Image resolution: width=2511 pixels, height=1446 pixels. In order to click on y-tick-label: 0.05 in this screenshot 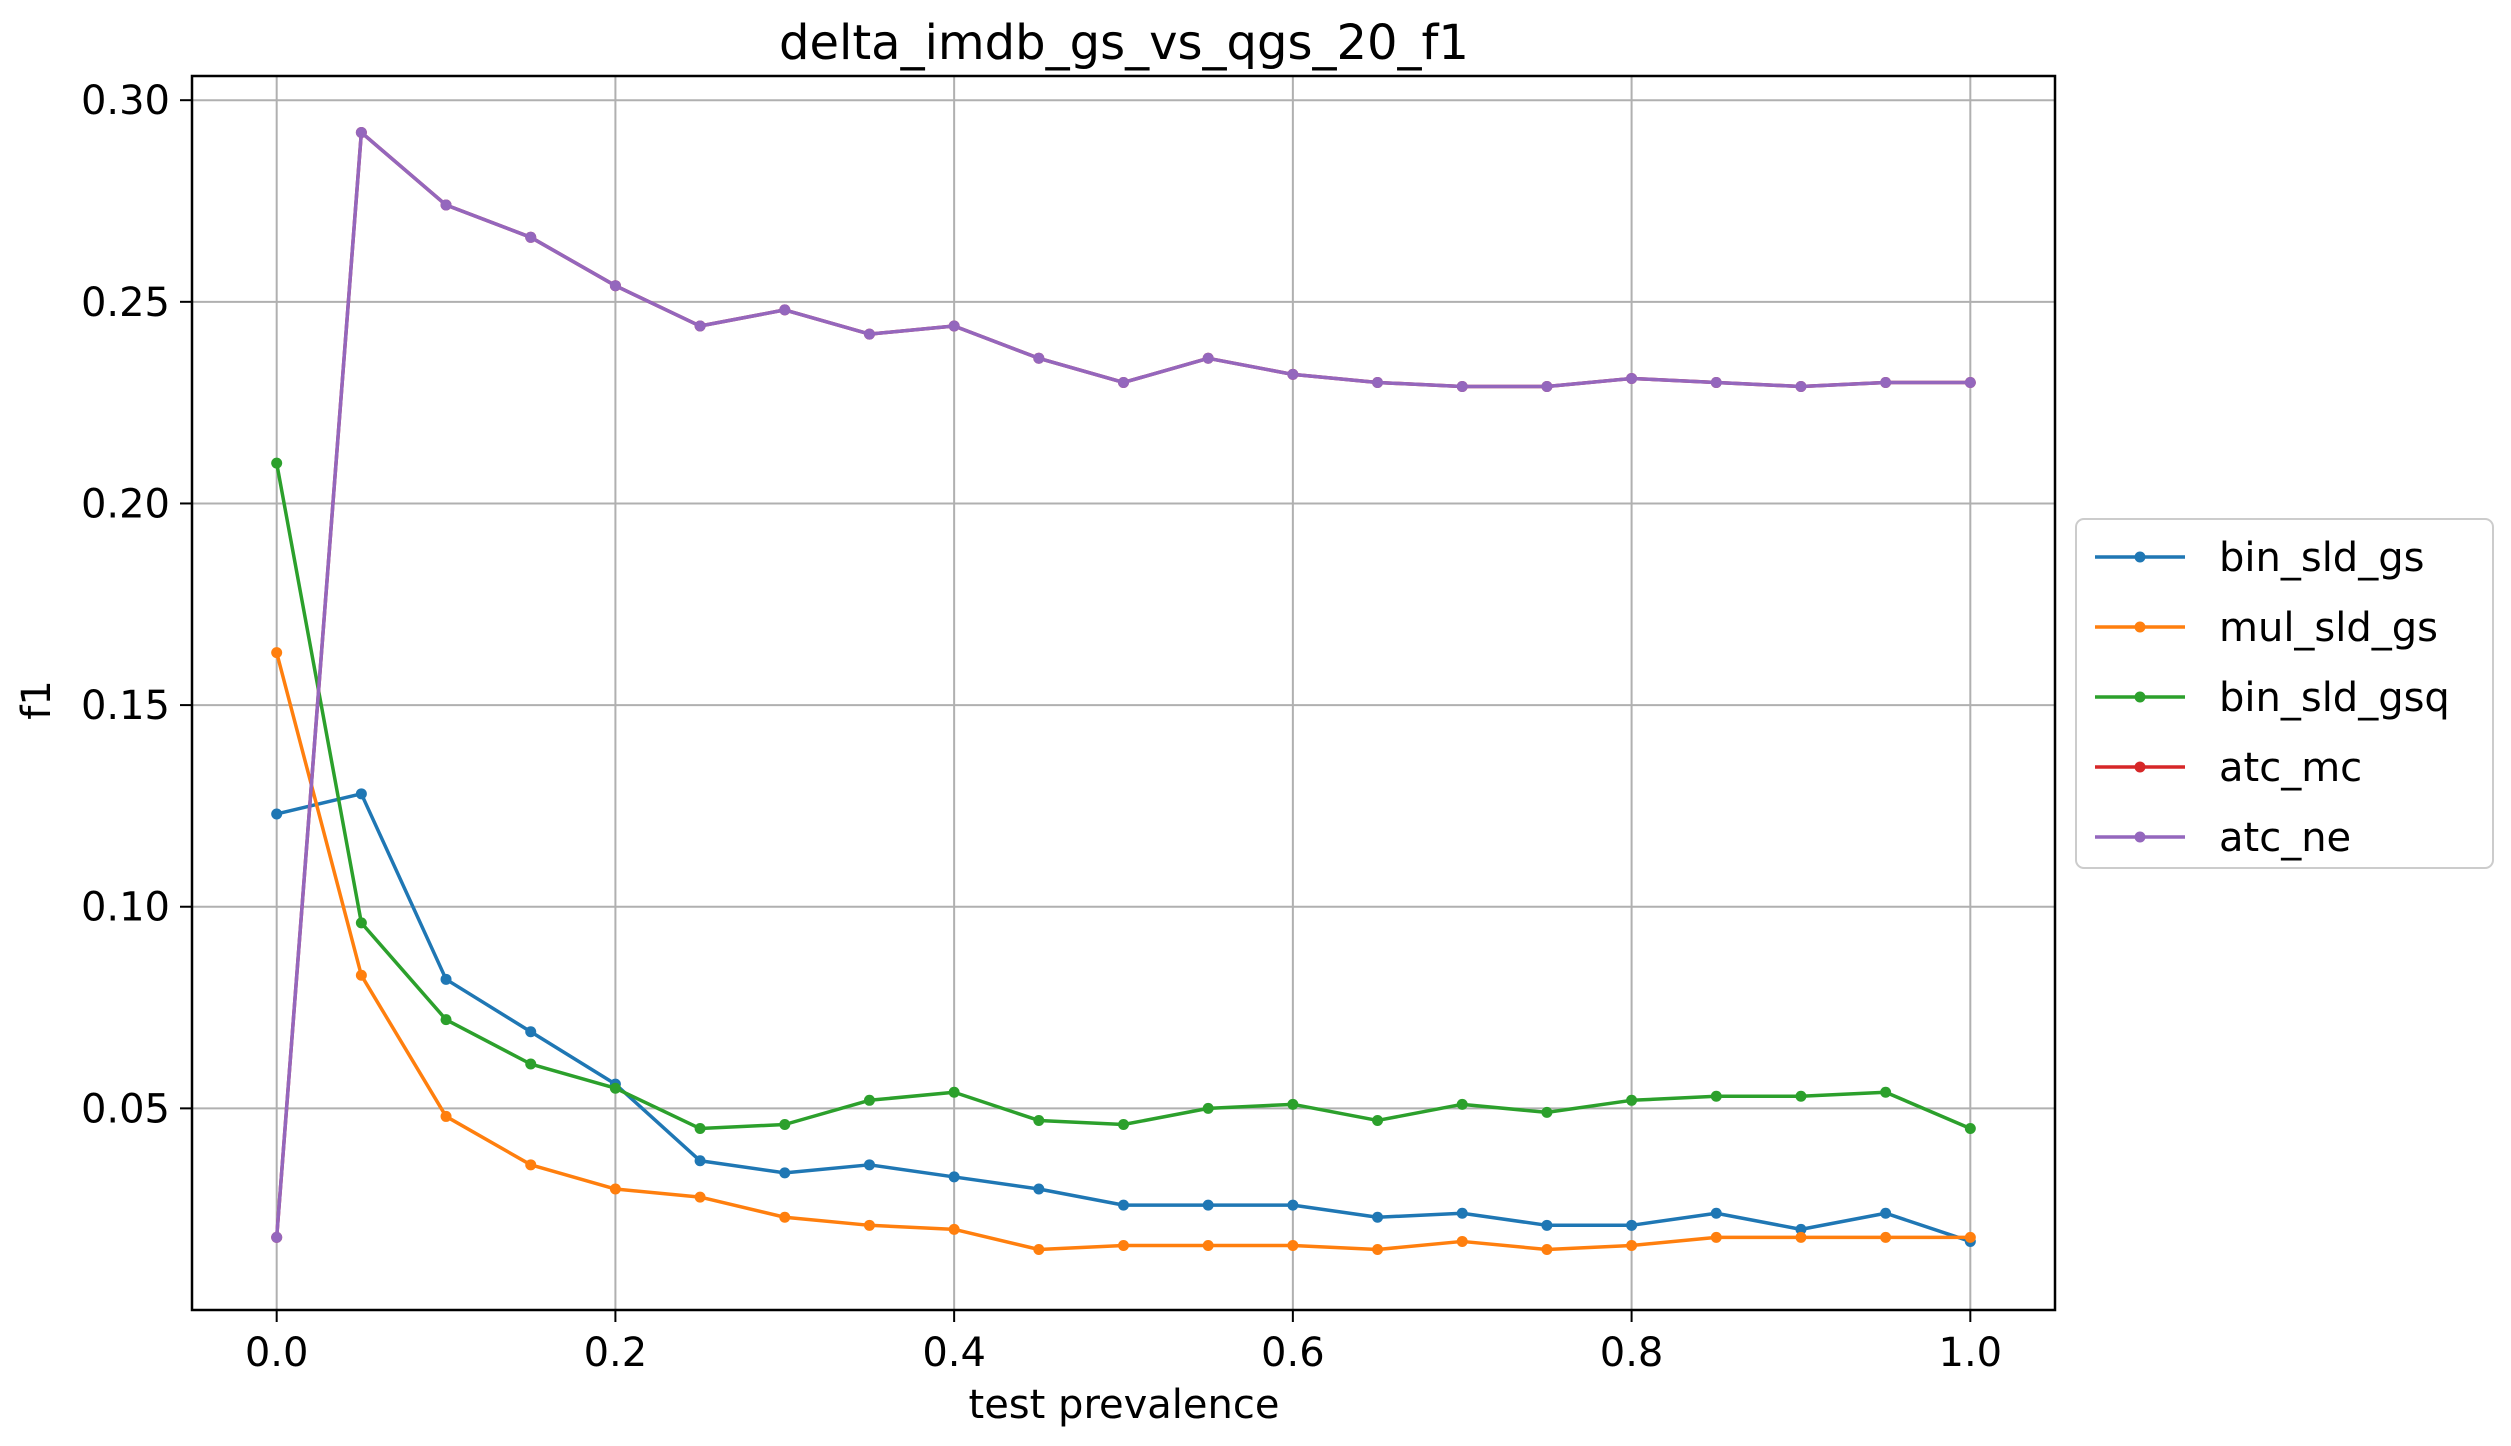, I will do `click(125, 1109)`.